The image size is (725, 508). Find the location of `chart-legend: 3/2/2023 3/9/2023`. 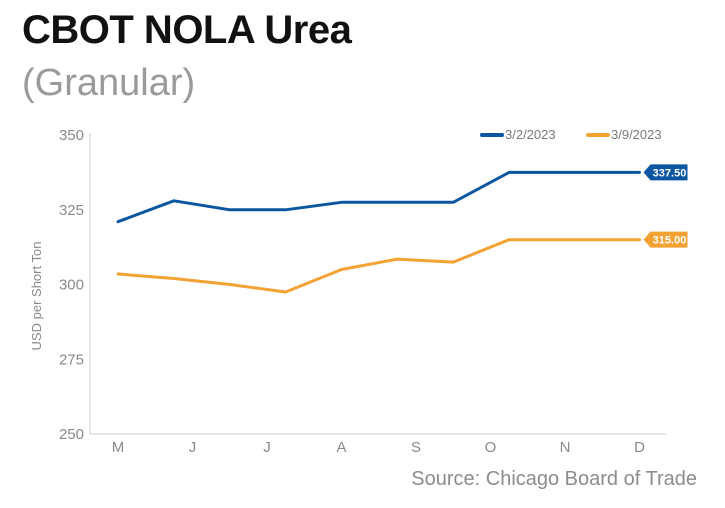

chart-legend: 3/2/2023 3/9/2023 is located at coordinates (571, 134).